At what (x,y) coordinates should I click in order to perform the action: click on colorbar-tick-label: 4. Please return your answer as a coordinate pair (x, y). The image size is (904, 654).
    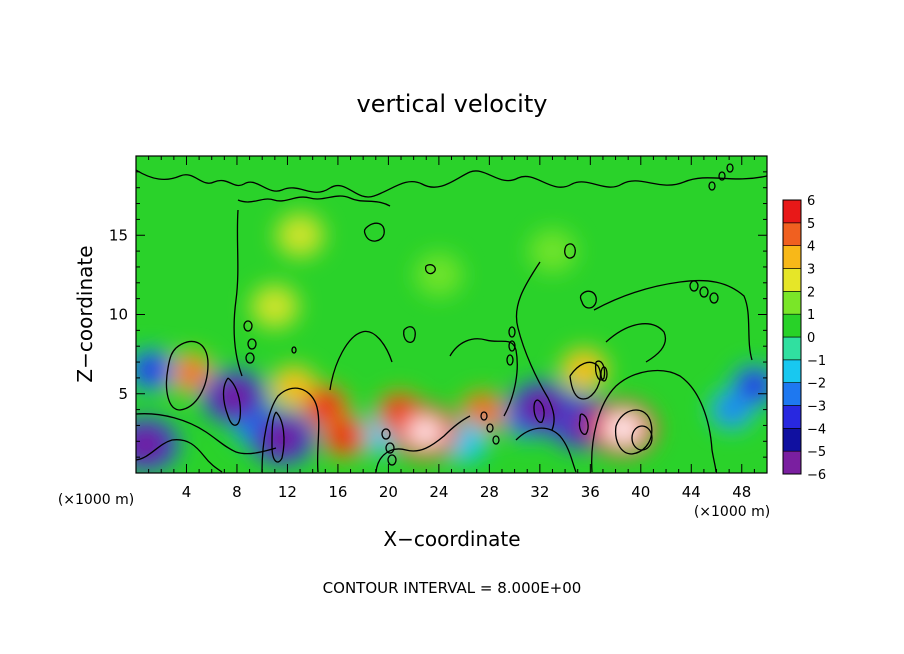
    Looking at the image, I should click on (811, 247).